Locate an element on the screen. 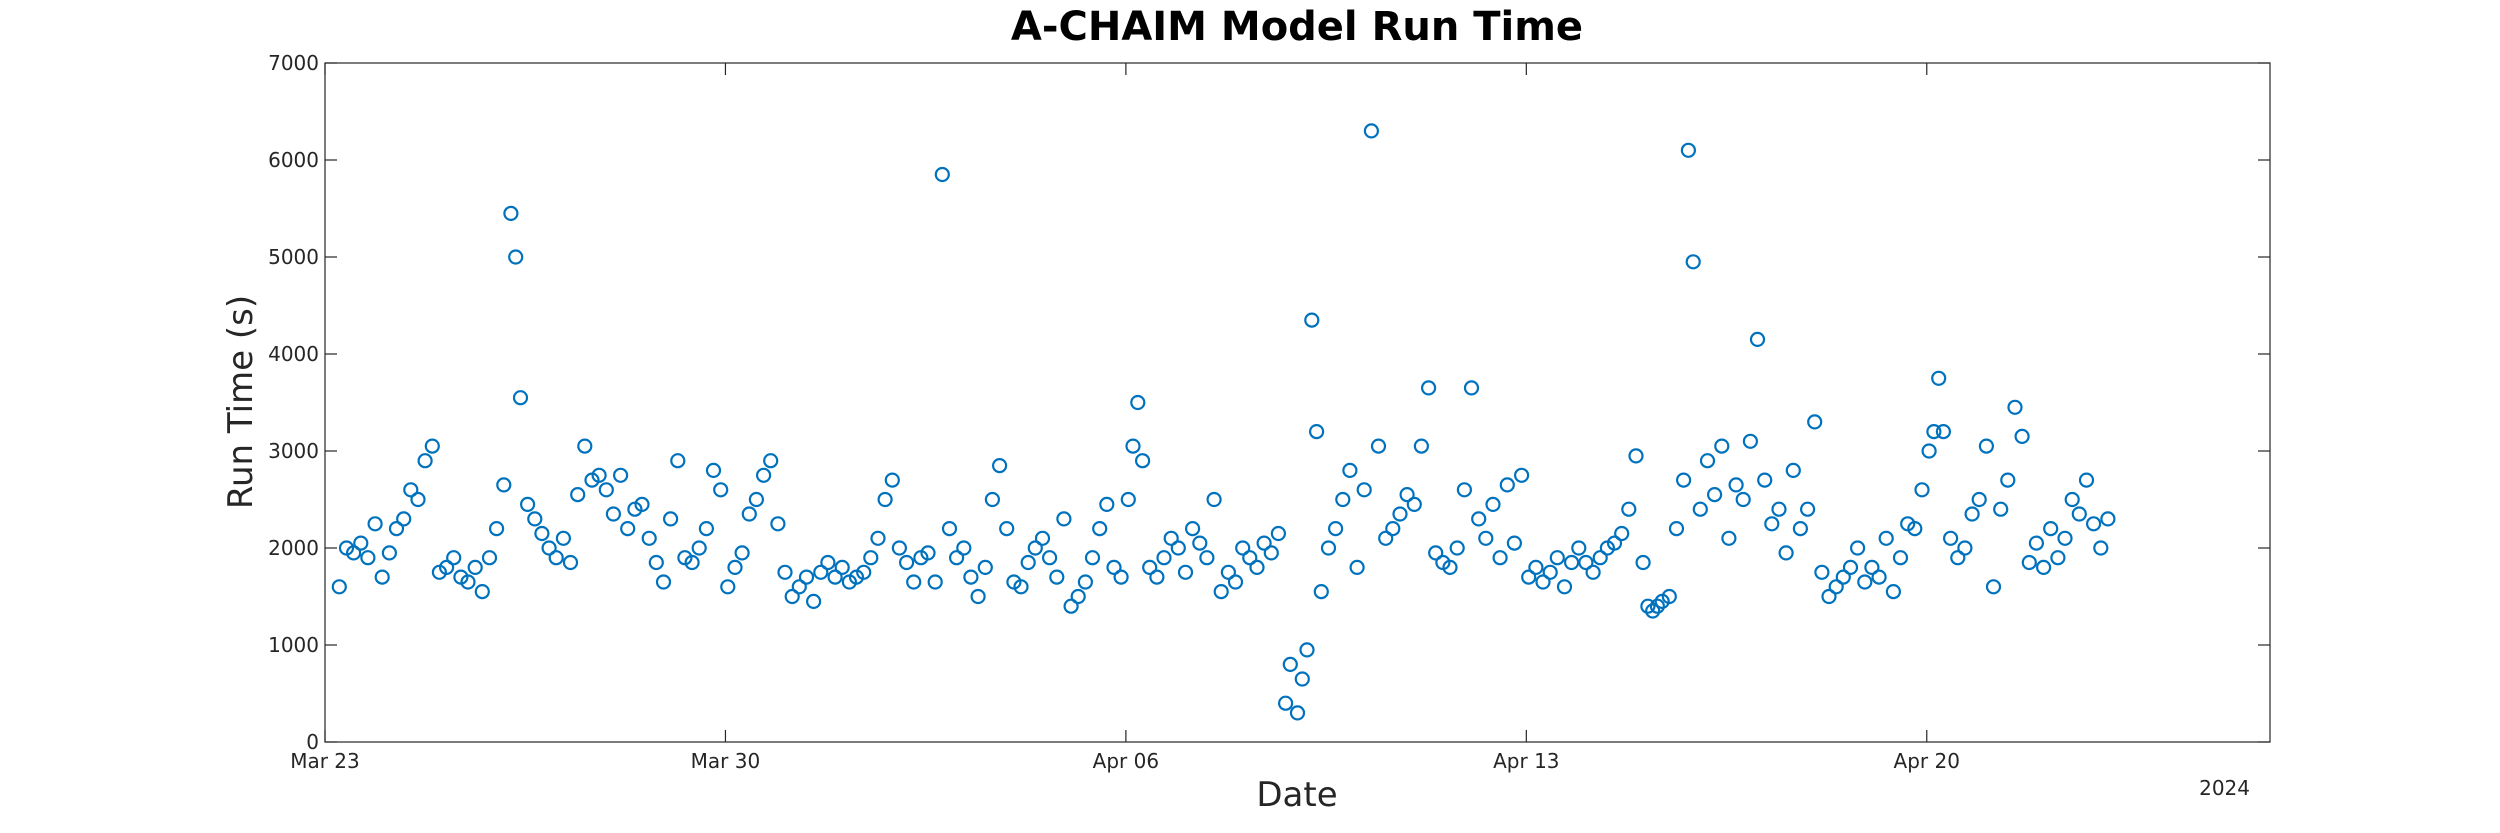  y-tick-label: 0 is located at coordinates (312, 742).